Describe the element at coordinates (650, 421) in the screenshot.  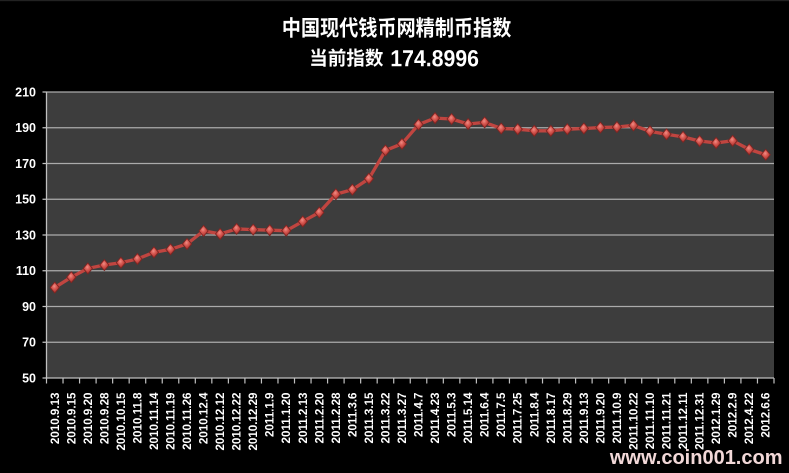
I see `svg-text: 2011.11.10` at that location.